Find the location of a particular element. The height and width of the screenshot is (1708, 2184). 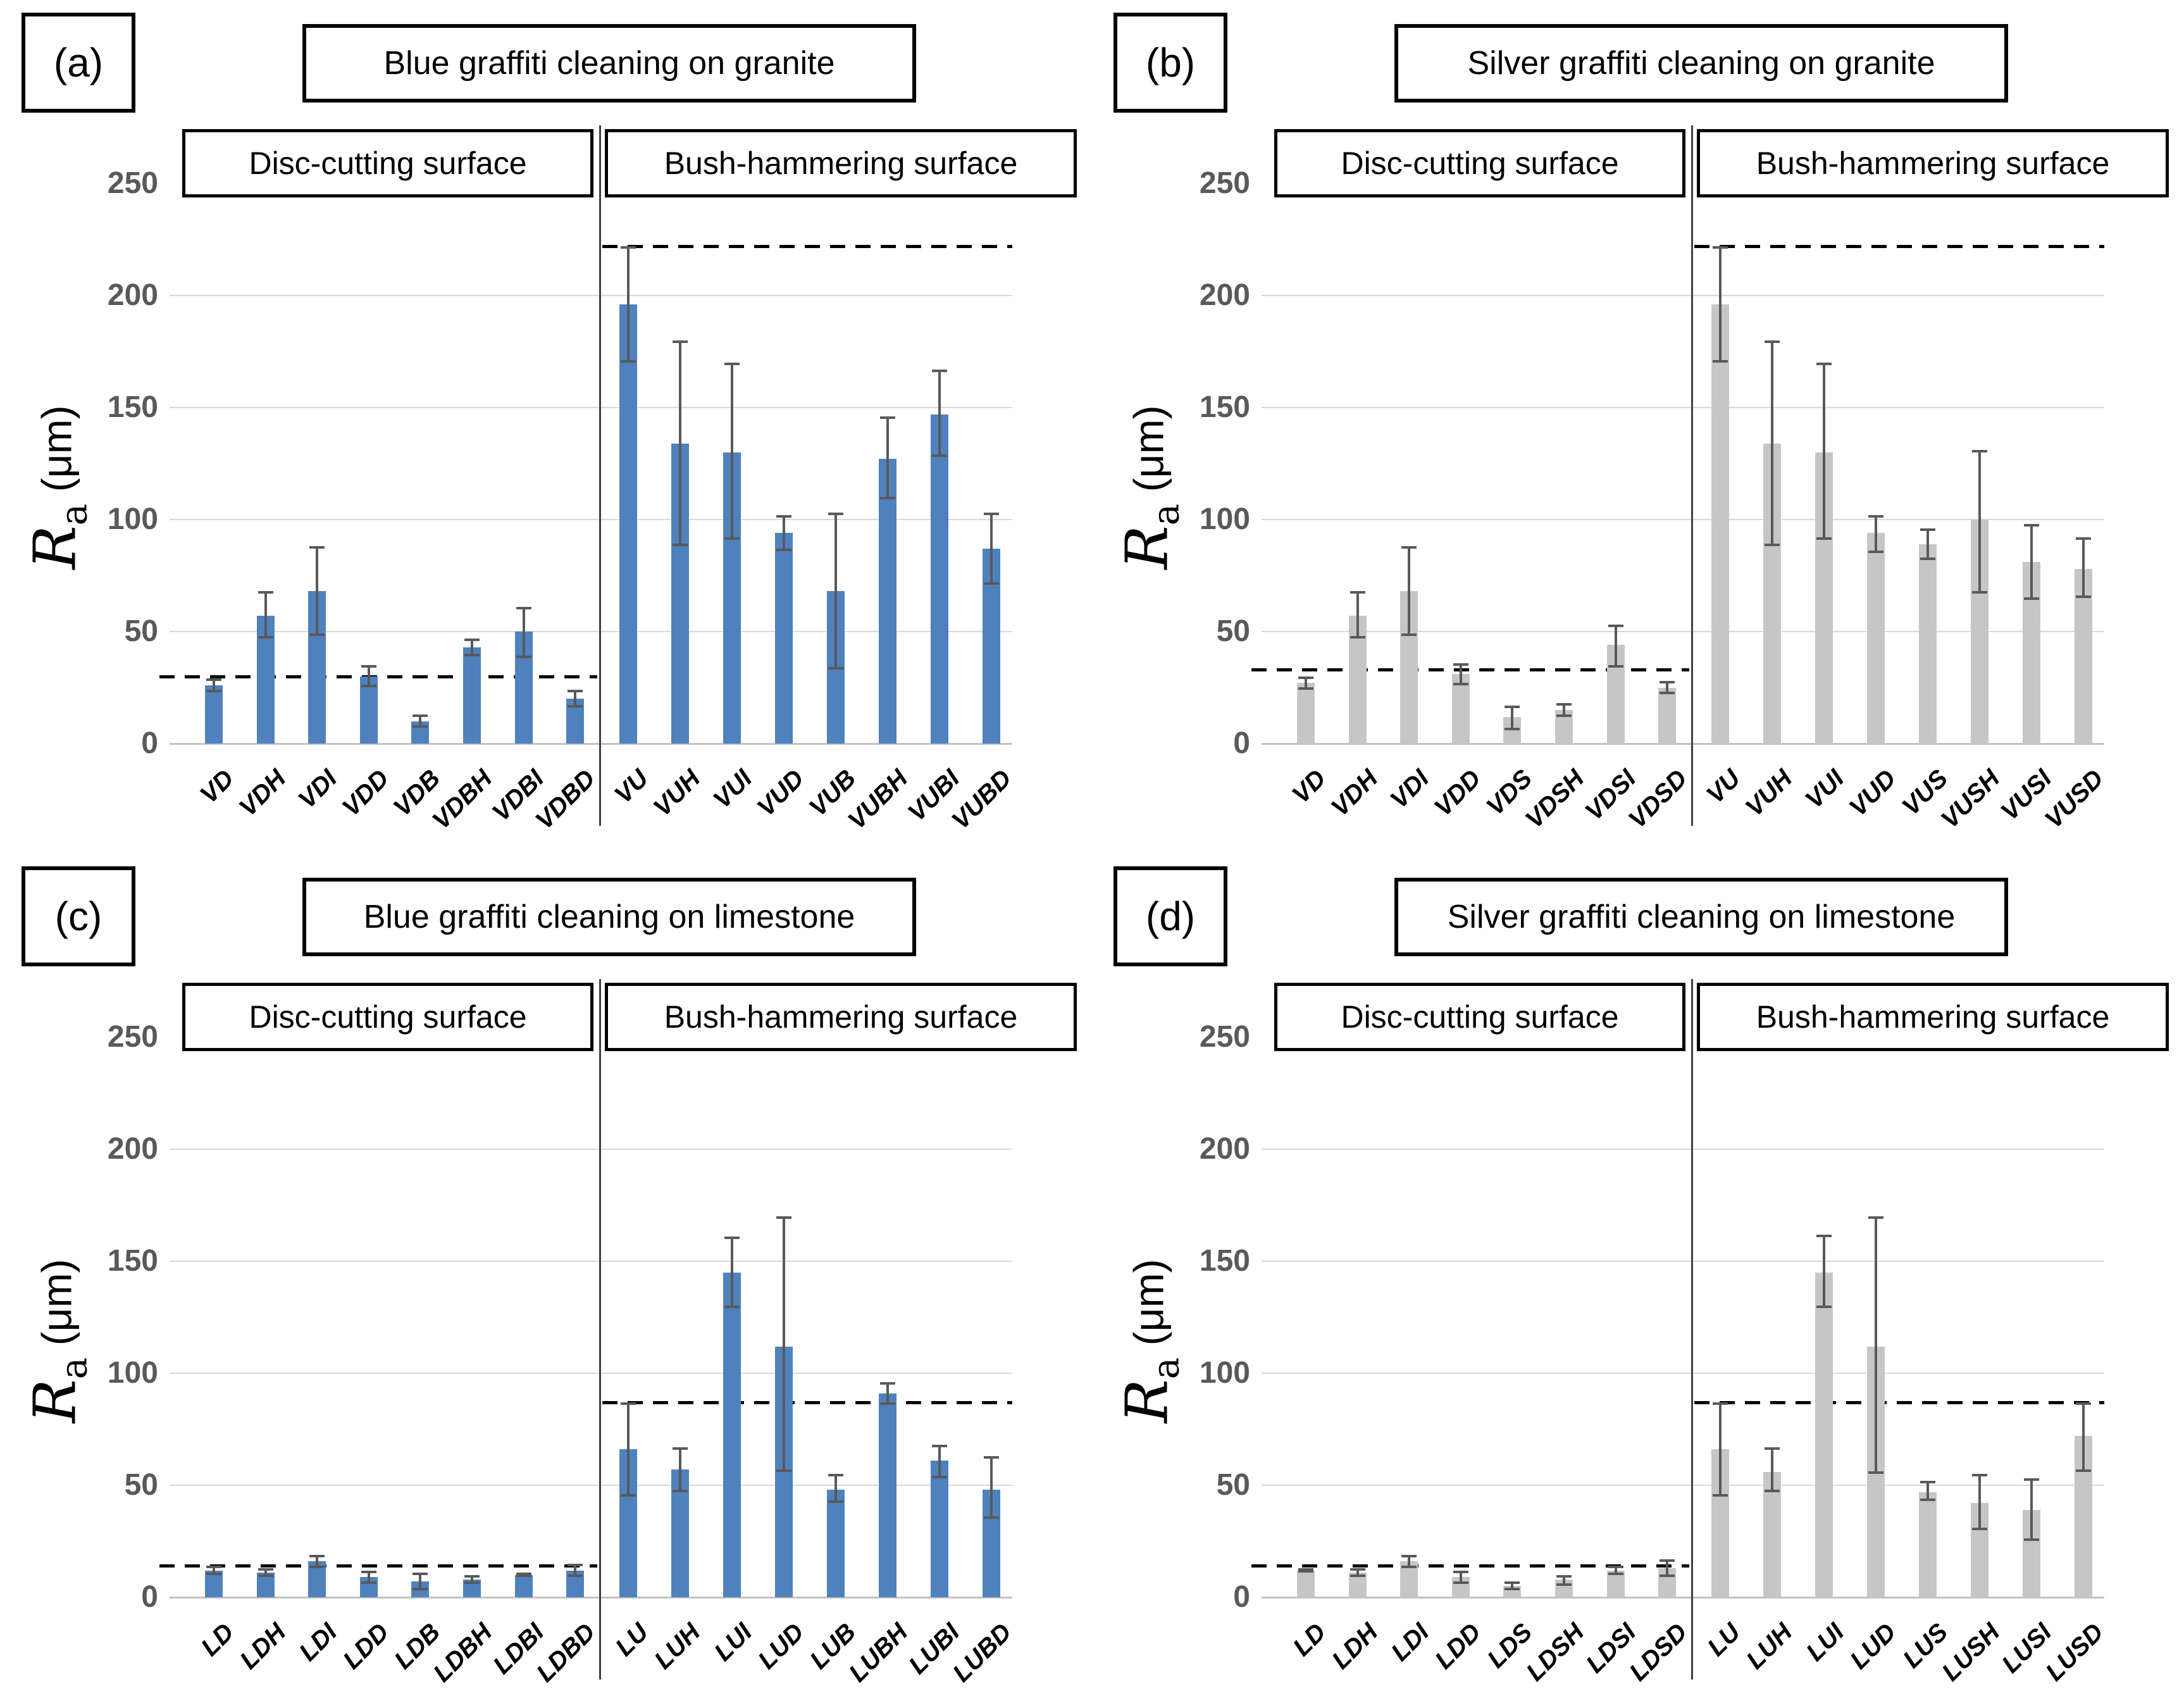

y-tick-label-150: 150 is located at coordinates (1224, 407).